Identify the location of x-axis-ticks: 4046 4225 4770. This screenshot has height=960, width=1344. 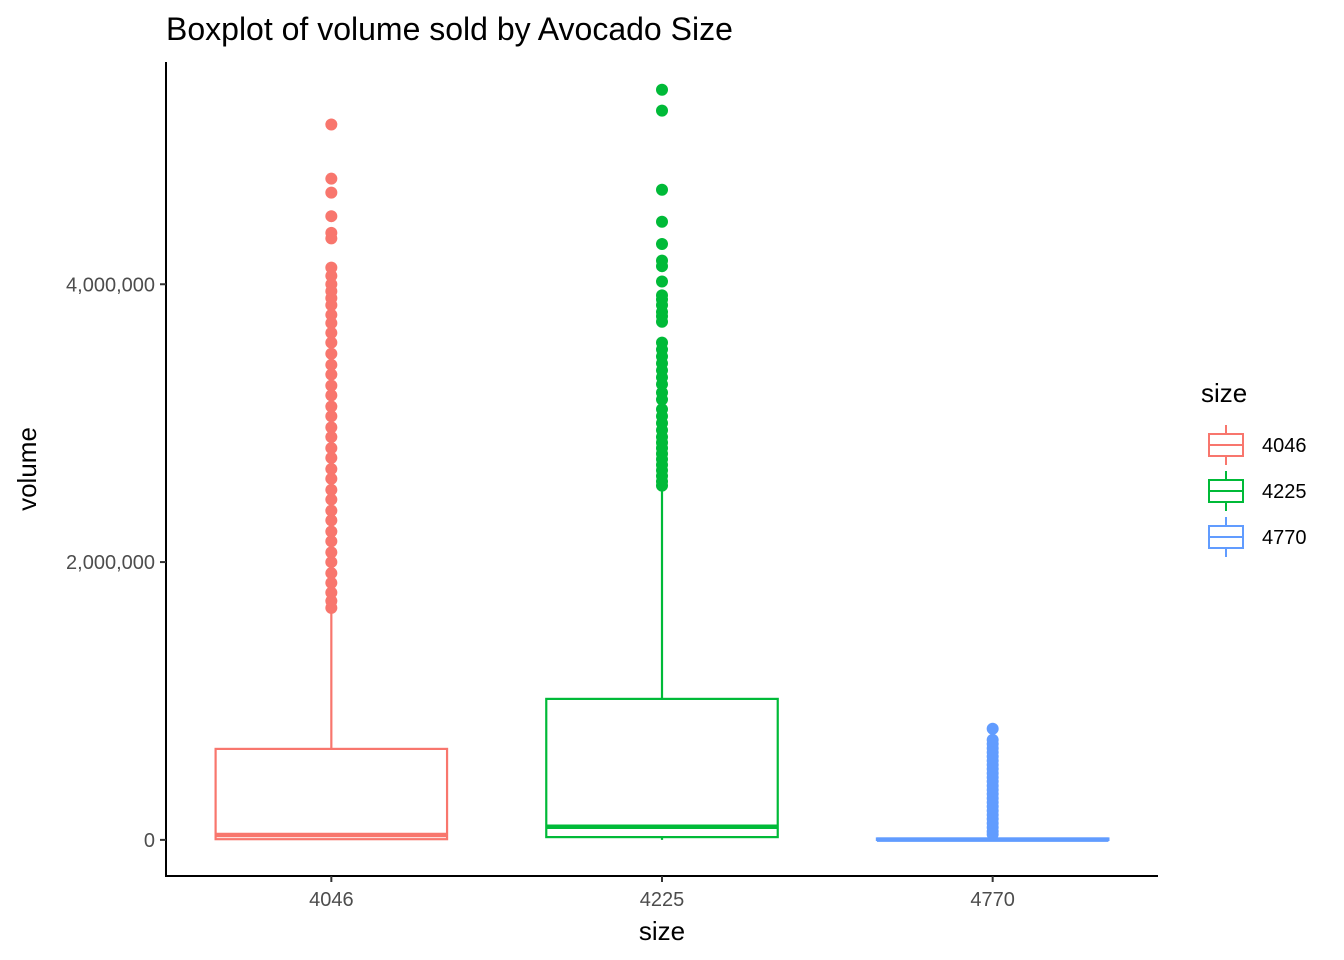
(662, 893).